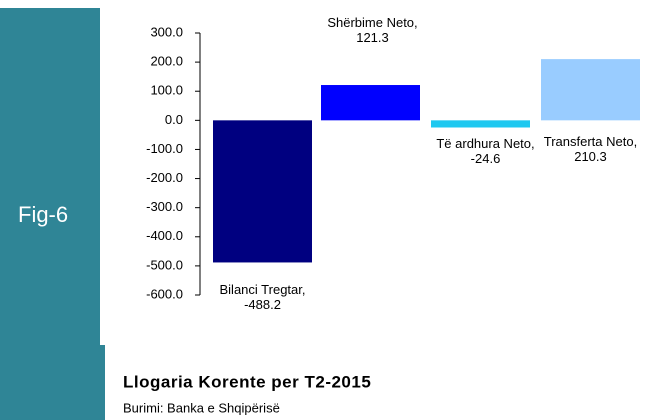 The width and height of the screenshot is (653, 420). Describe the element at coordinates (262, 297) in the screenshot. I see `data-label: Bilanci Tregtar, -488.2` at that location.